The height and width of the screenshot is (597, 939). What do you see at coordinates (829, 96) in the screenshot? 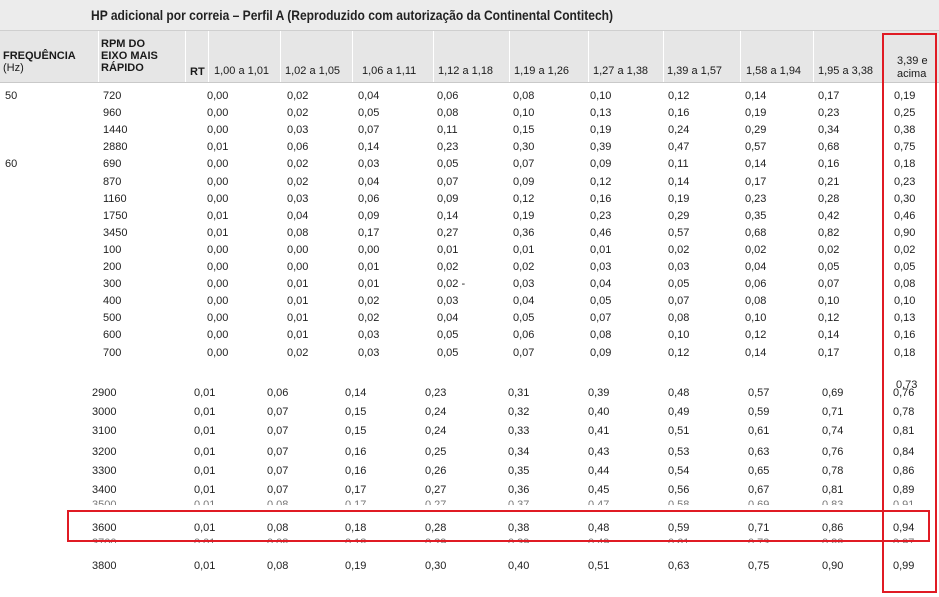
I see `value-cell: 0,17` at bounding box center [829, 96].